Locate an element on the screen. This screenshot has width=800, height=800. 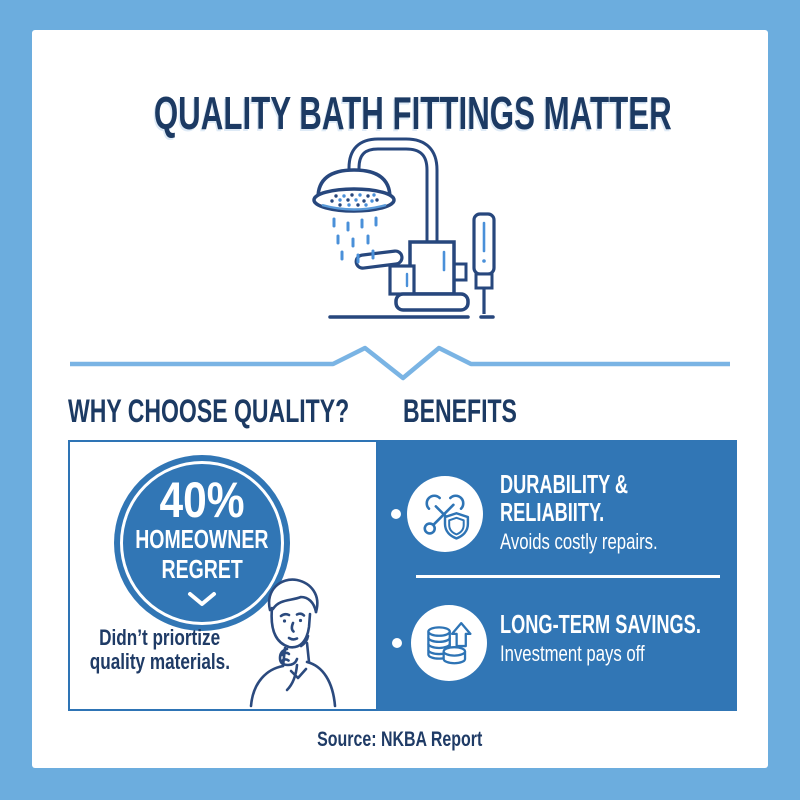
page-title-text: QUALITY BATH FITTINGS MATTER is located at coordinates (412, 113).